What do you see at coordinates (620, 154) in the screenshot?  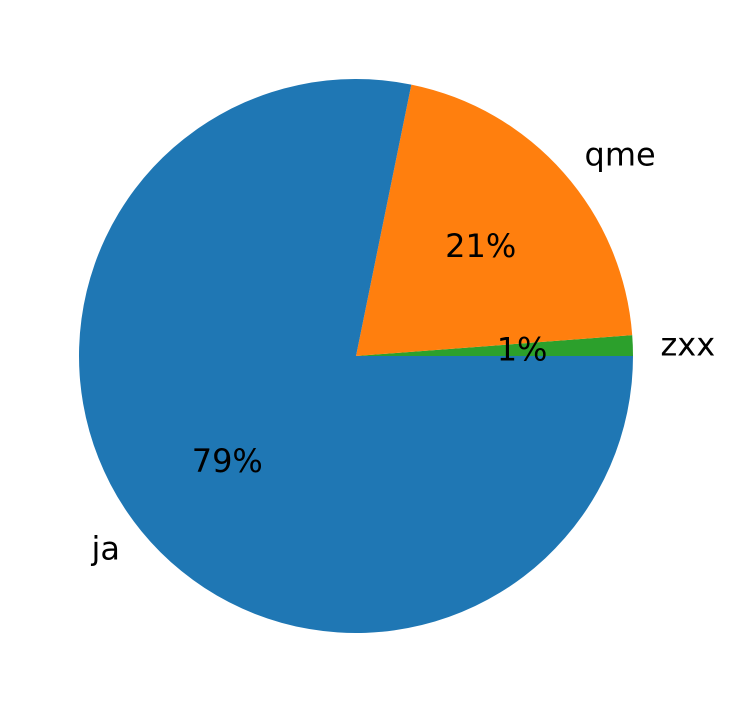 I see `category-label-qme: qme` at bounding box center [620, 154].